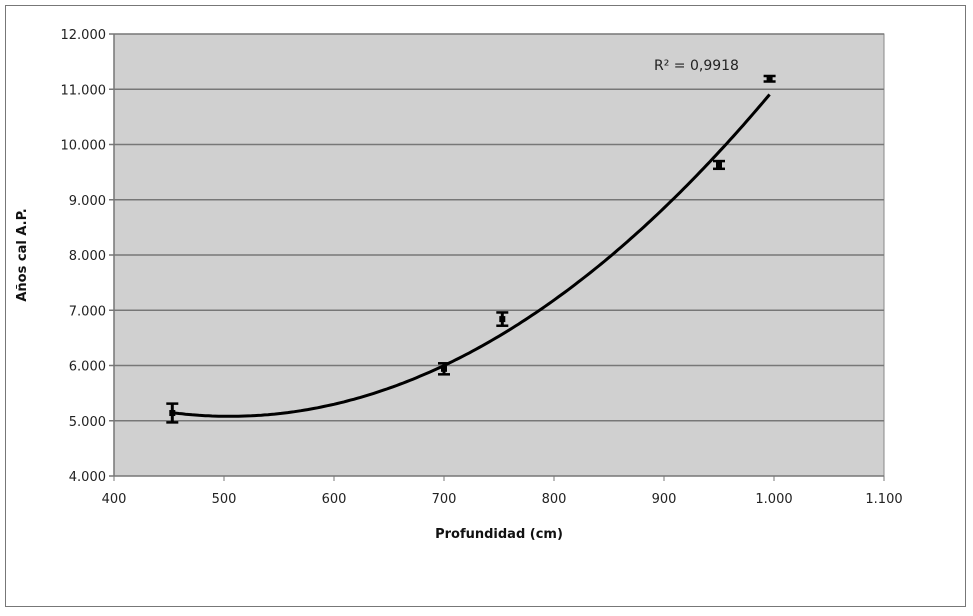  I want to click on y-tick-label: 7.000, so click(87, 311).